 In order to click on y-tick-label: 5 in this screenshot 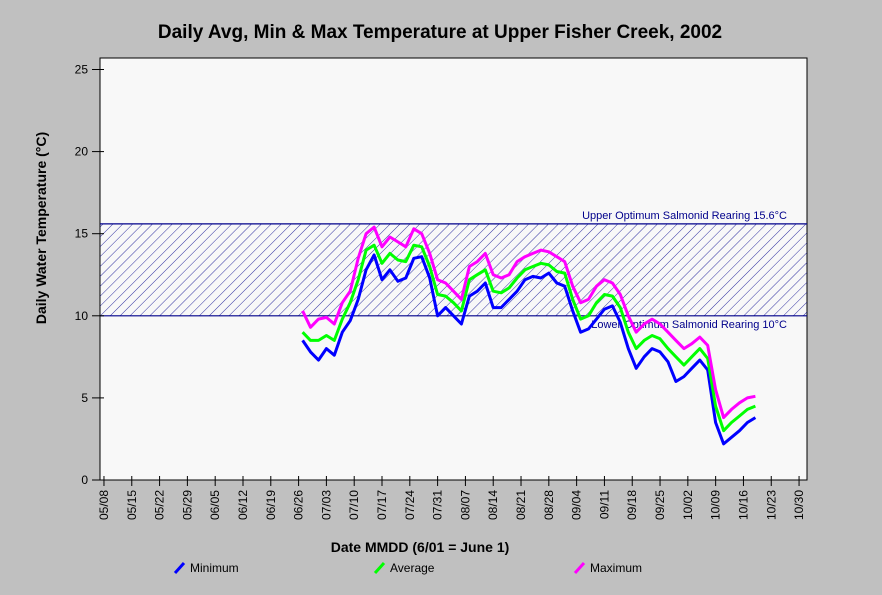, I will do `click(84, 398)`.